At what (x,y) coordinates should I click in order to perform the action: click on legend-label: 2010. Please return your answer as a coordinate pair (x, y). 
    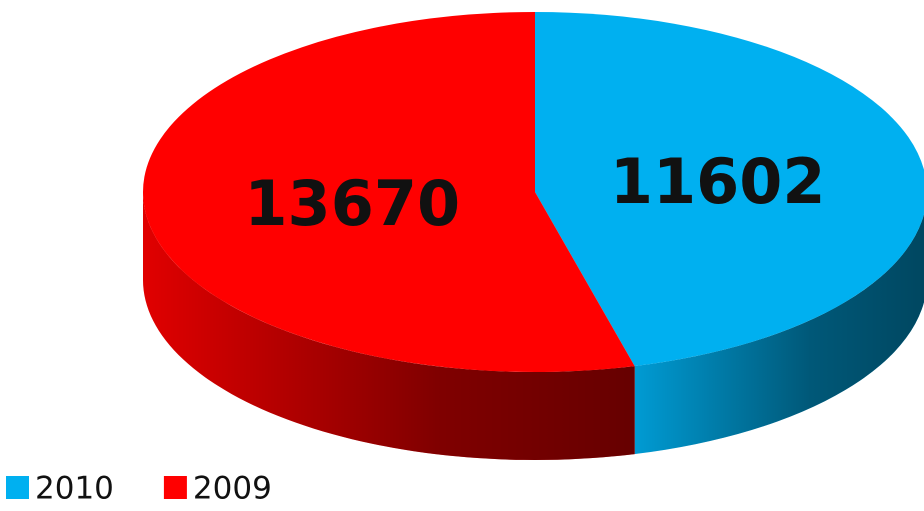
    Looking at the image, I should click on (74, 489).